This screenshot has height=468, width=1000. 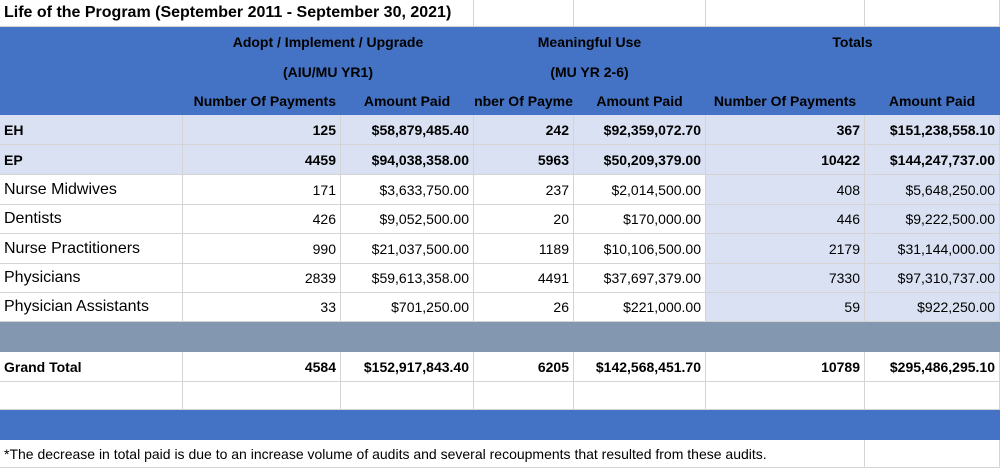 I want to click on row-label: Nurse Practitioners, so click(x=91, y=249).